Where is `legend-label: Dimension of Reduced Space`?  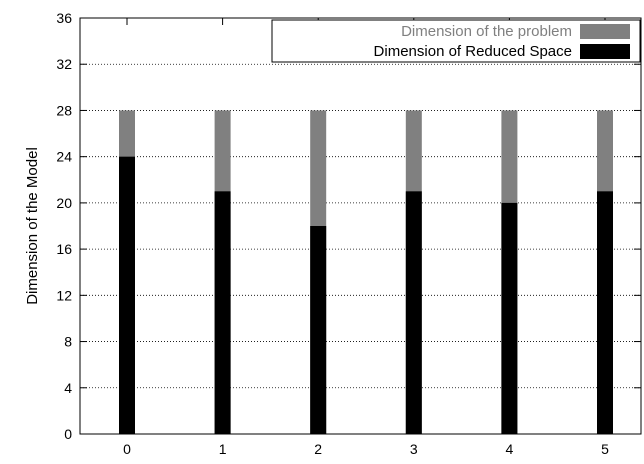
legend-label: Dimension of Reduced Space is located at coordinates (473, 51).